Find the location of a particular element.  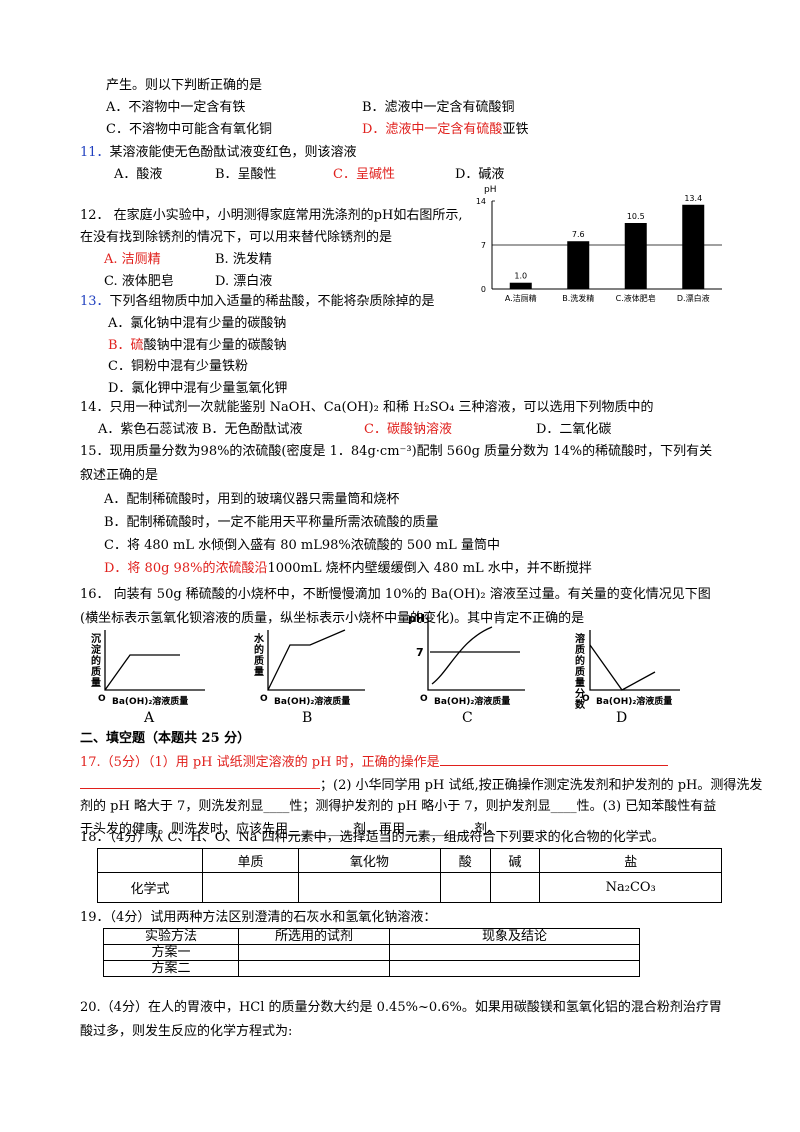

text: 亚铁 is located at coordinates (515, 129).